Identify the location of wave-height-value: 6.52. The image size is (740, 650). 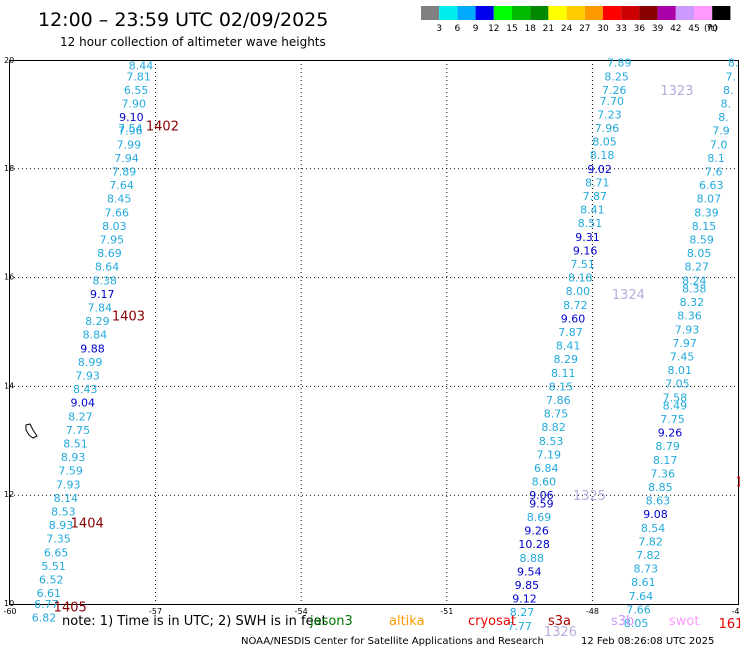
(51, 580).